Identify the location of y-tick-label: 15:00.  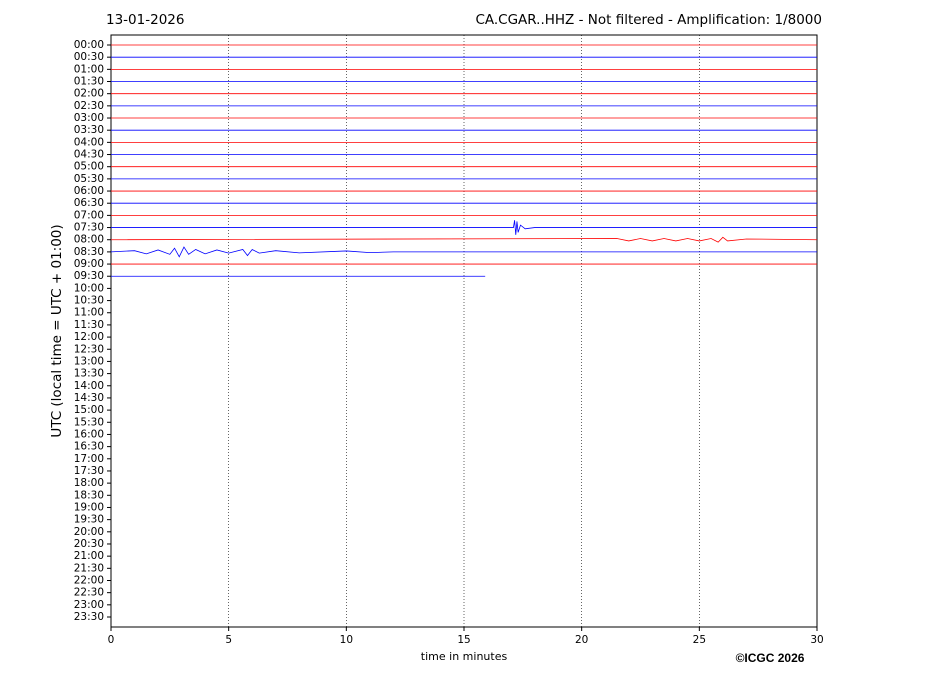
(89, 410).